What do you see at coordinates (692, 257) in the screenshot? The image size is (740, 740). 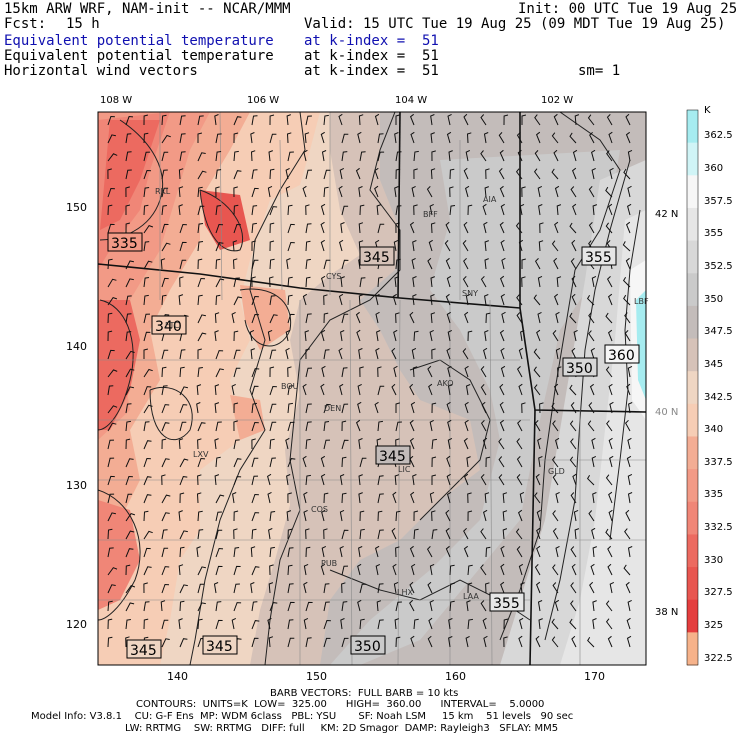 I see `colorbar-swatch` at bounding box center [692, 257].